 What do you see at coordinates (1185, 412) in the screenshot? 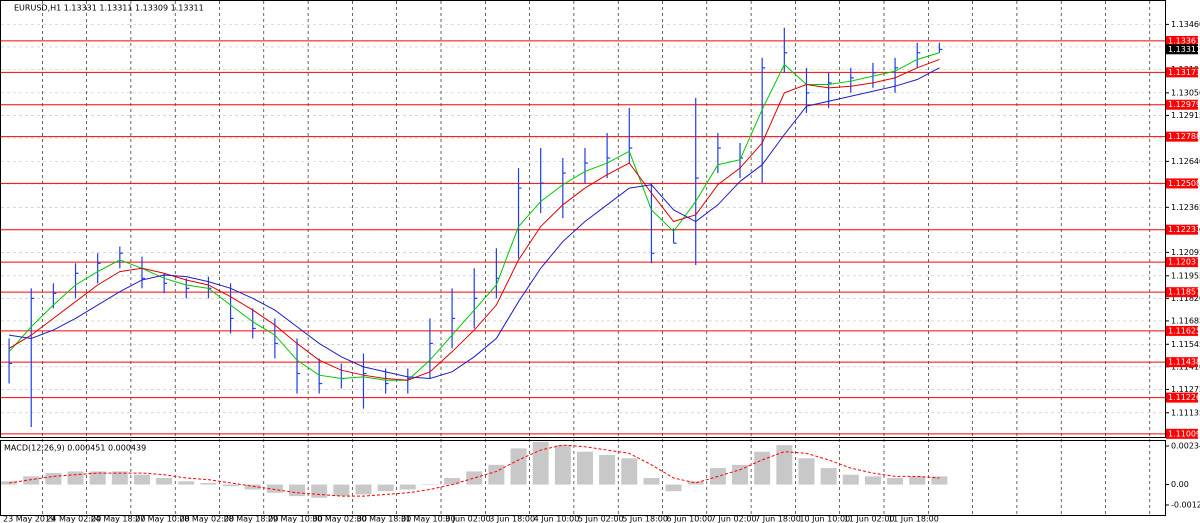
I see `y-tick-label: 1.11135` at bounding box center [1185, 412].